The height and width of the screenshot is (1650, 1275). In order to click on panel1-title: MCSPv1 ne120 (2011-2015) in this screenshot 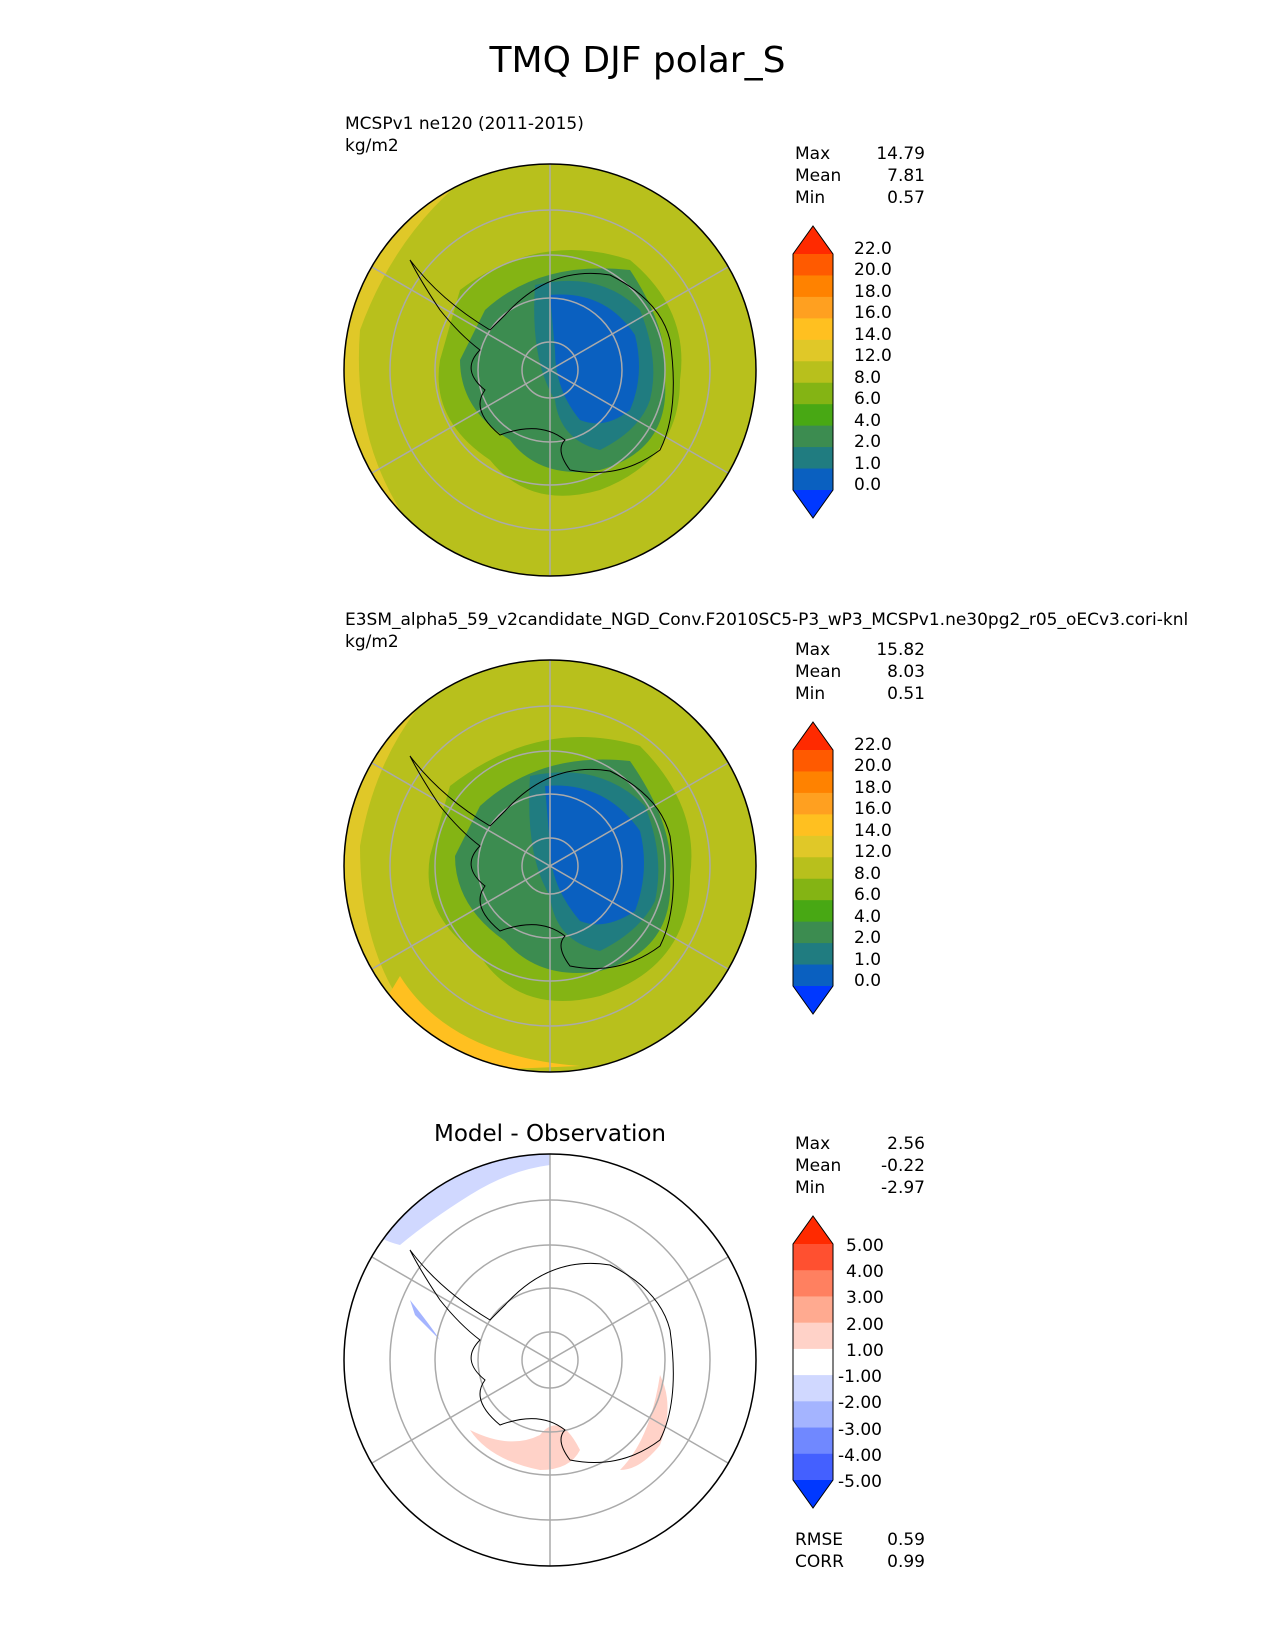, I will do `click(464, 124)`.